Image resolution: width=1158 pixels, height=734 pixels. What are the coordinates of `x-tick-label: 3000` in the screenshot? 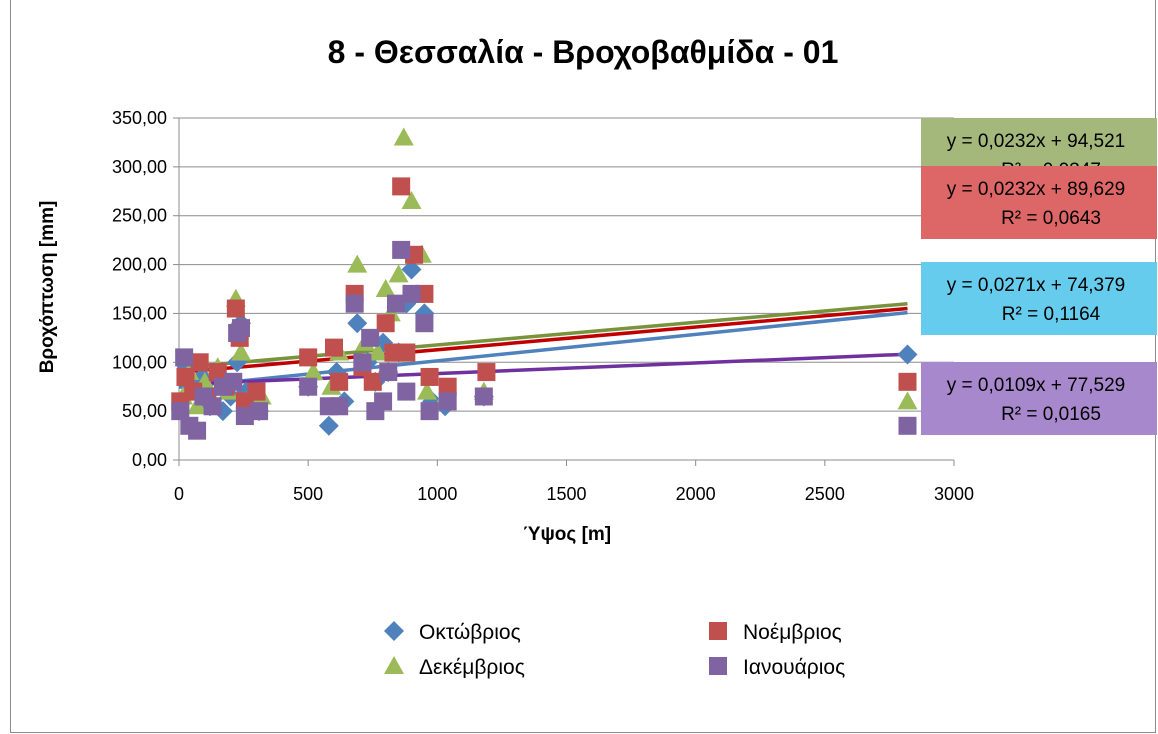 It's located at (954, 494).